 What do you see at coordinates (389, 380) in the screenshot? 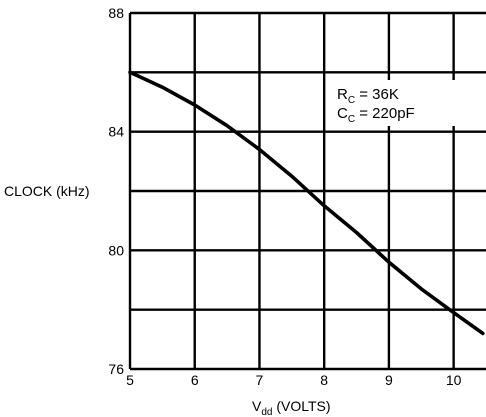
I see `x-tick-label: 9` at bounding box center [389, 380].